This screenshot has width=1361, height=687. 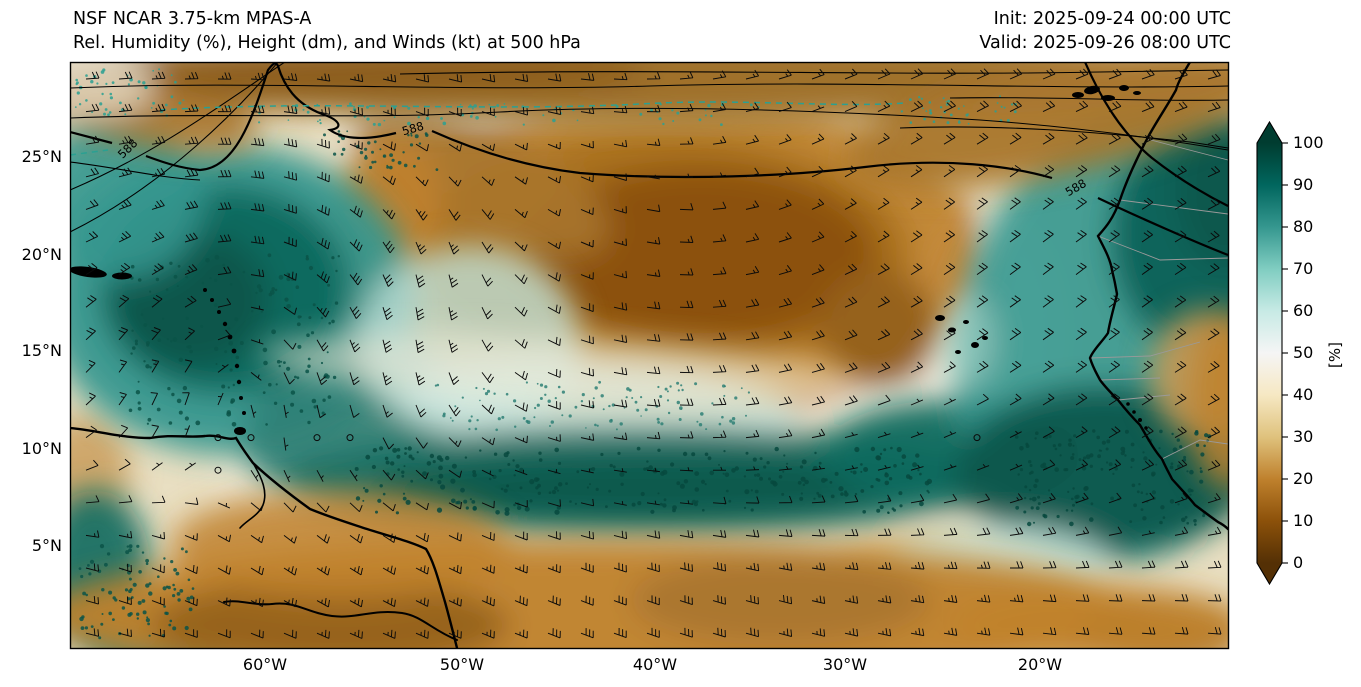 I want to click on cbar-tick-60: 60, so click(x=1303, y=310).